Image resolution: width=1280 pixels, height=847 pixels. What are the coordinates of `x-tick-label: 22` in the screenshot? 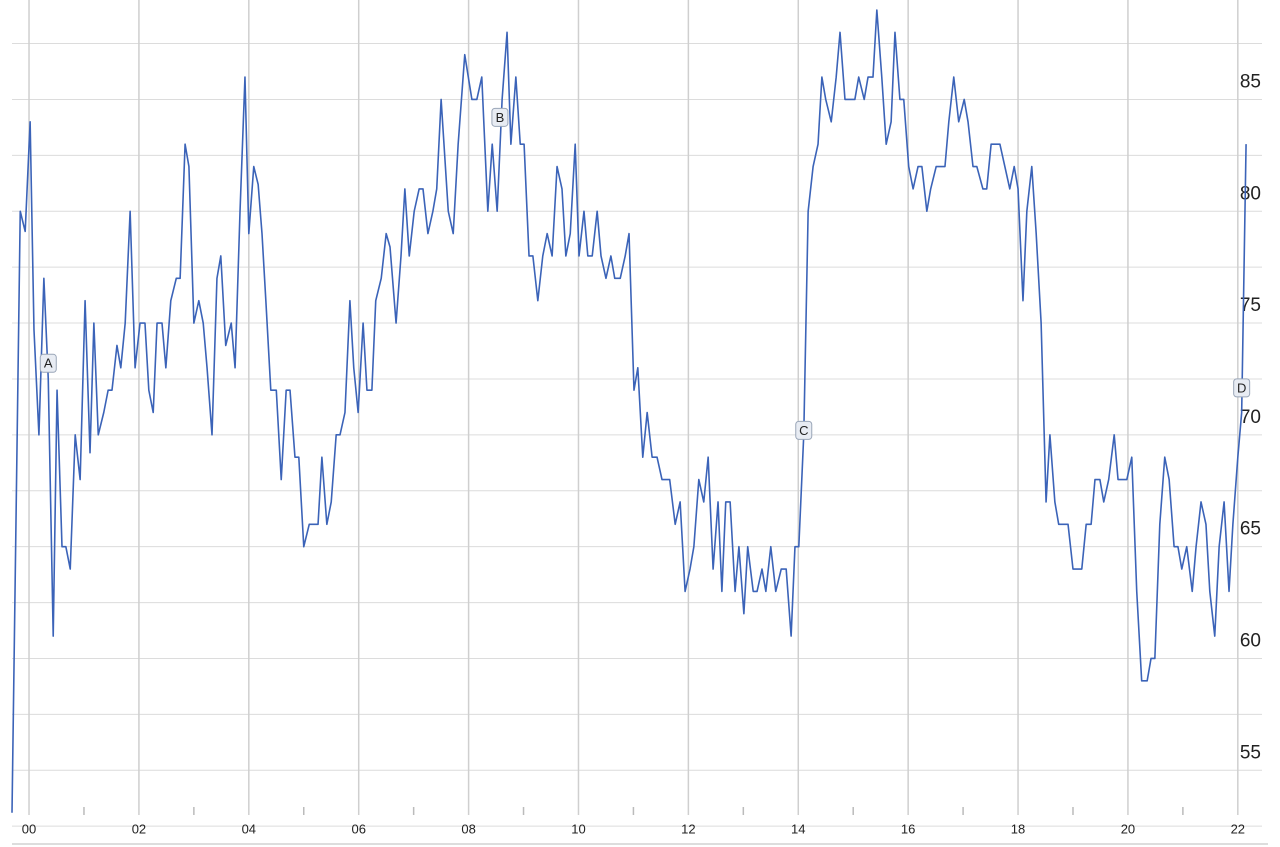 It's located at (1238, 828).